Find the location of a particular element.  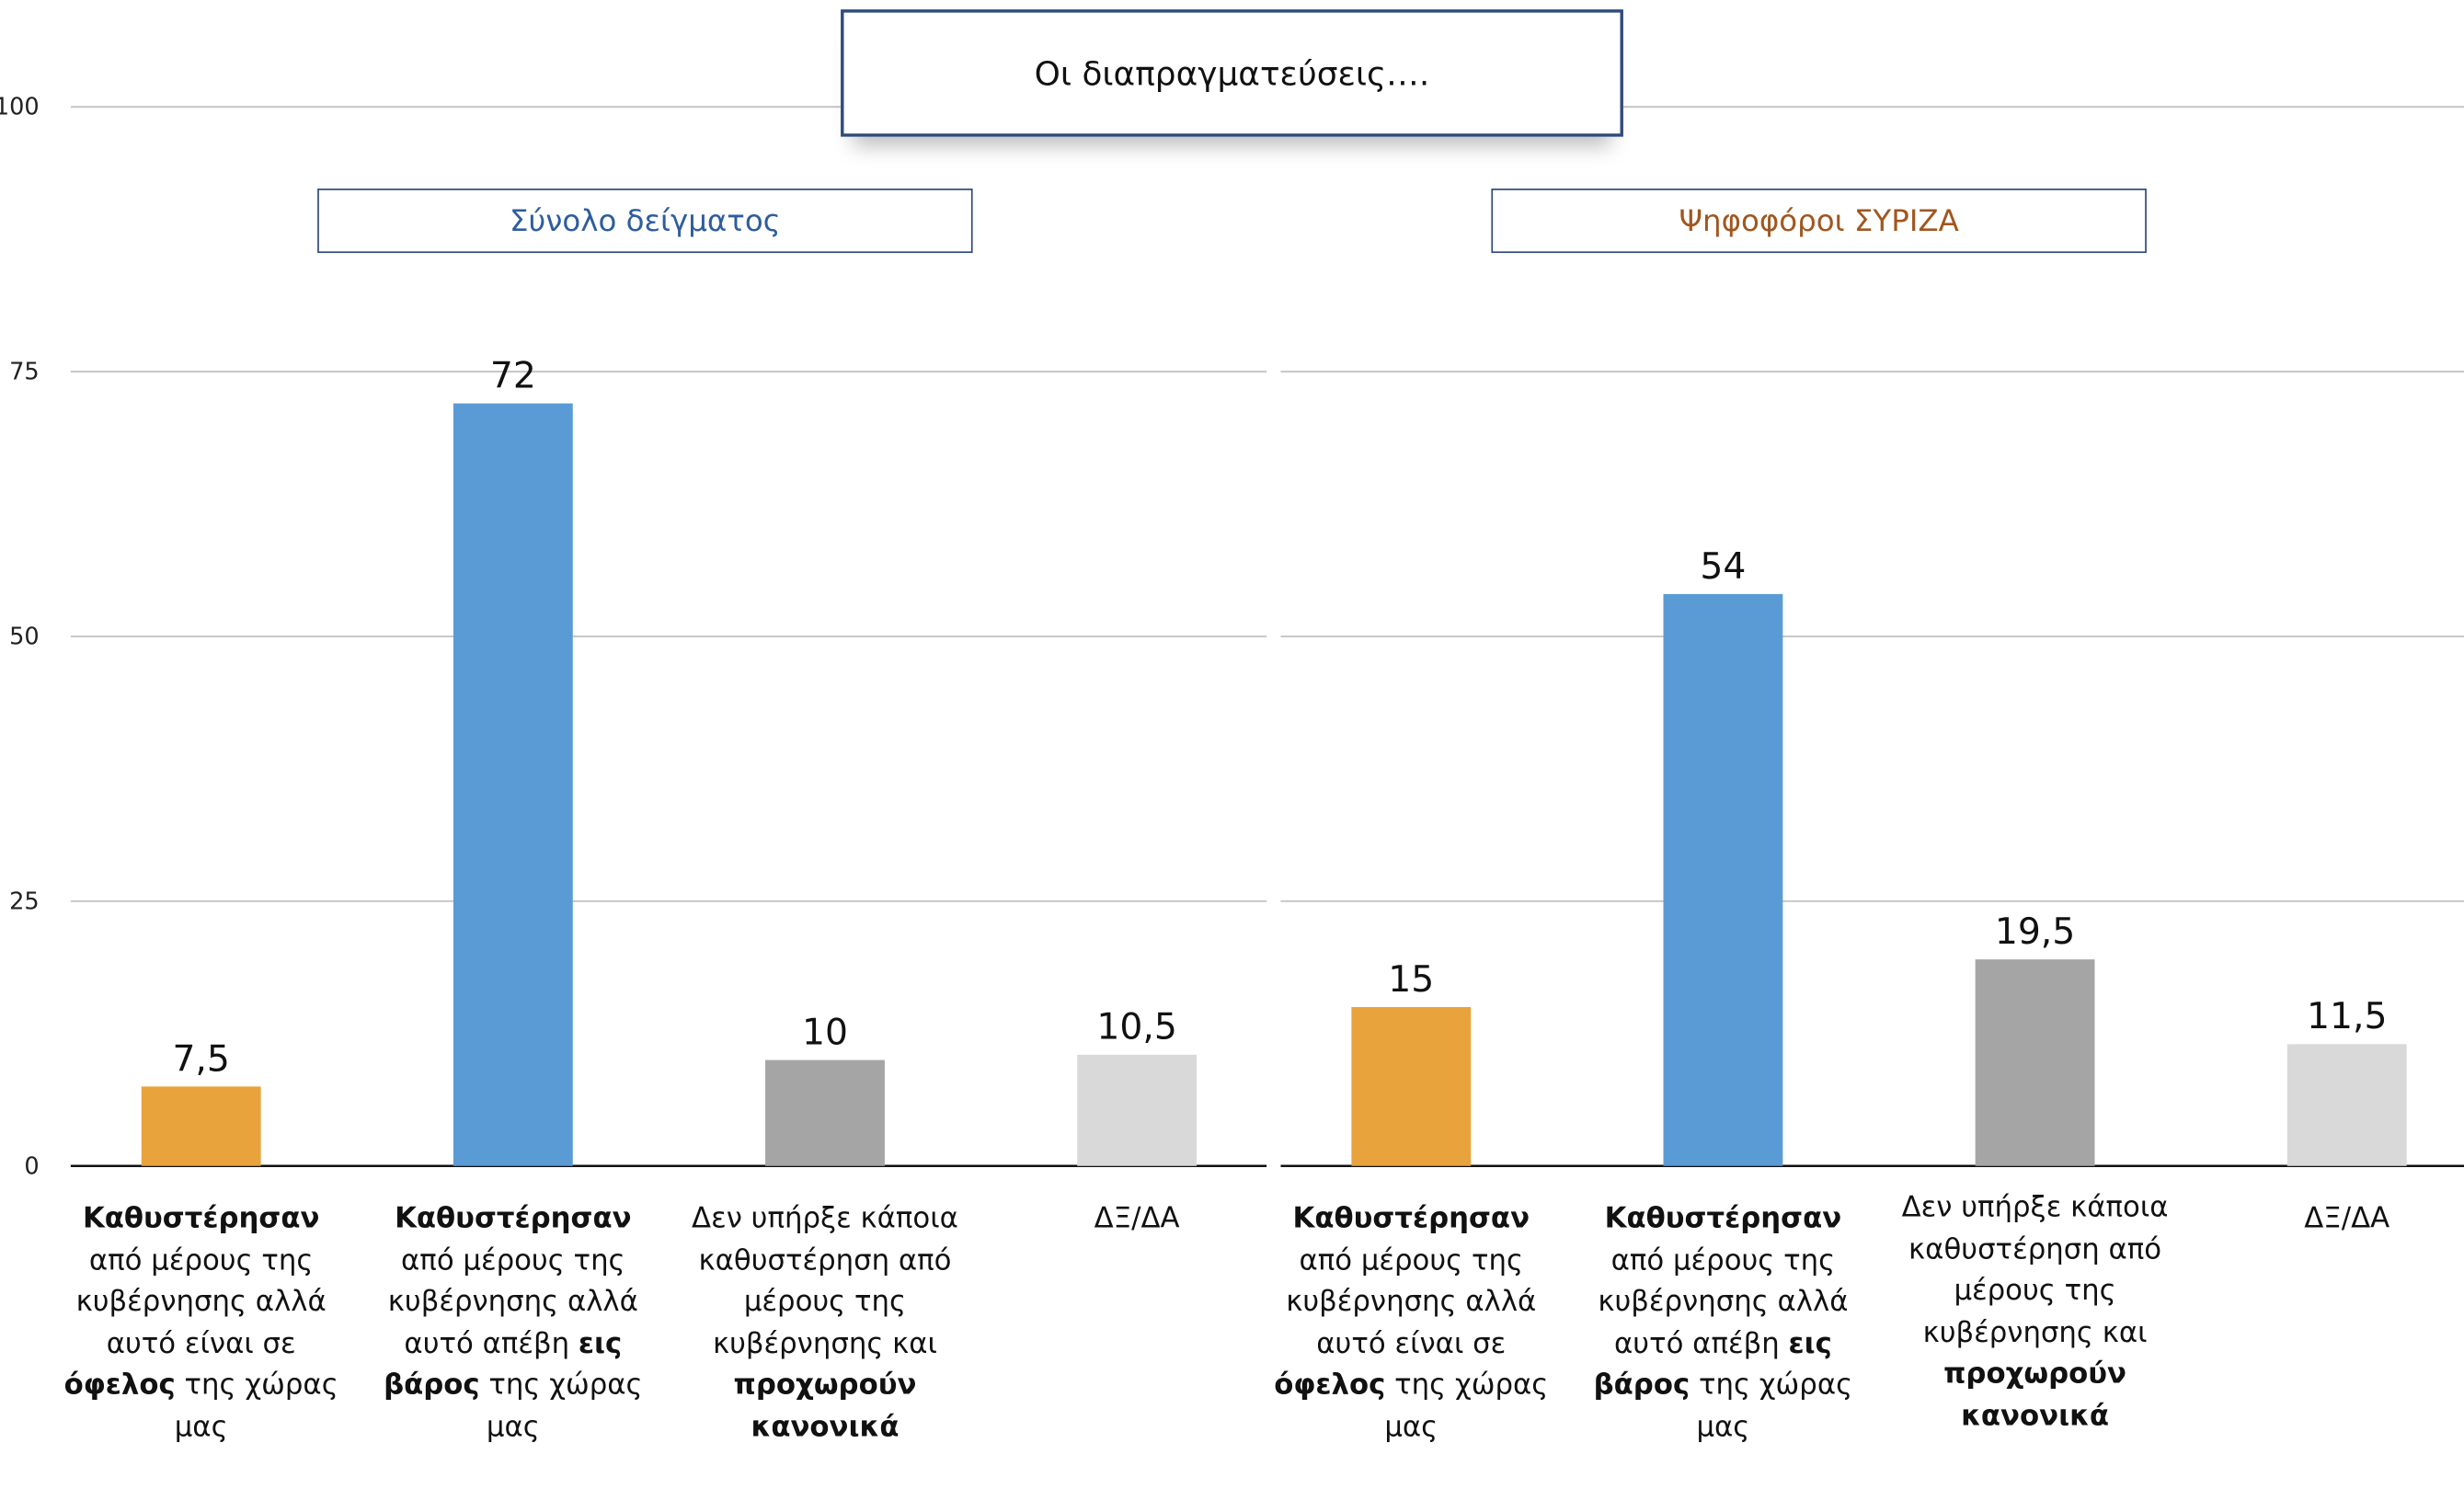

value-label: 10 is located at coordinates (825, 1033).